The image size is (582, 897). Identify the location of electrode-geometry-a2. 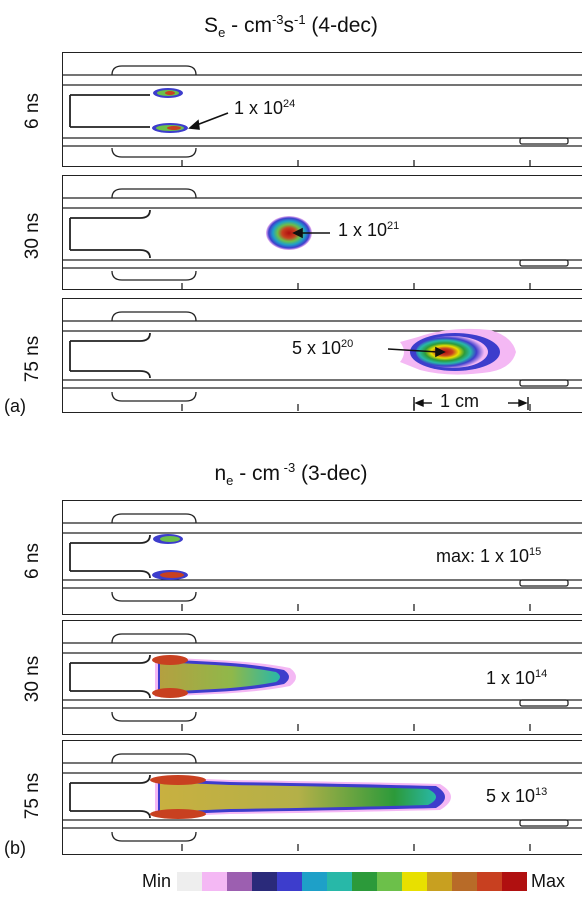
(322, 239).